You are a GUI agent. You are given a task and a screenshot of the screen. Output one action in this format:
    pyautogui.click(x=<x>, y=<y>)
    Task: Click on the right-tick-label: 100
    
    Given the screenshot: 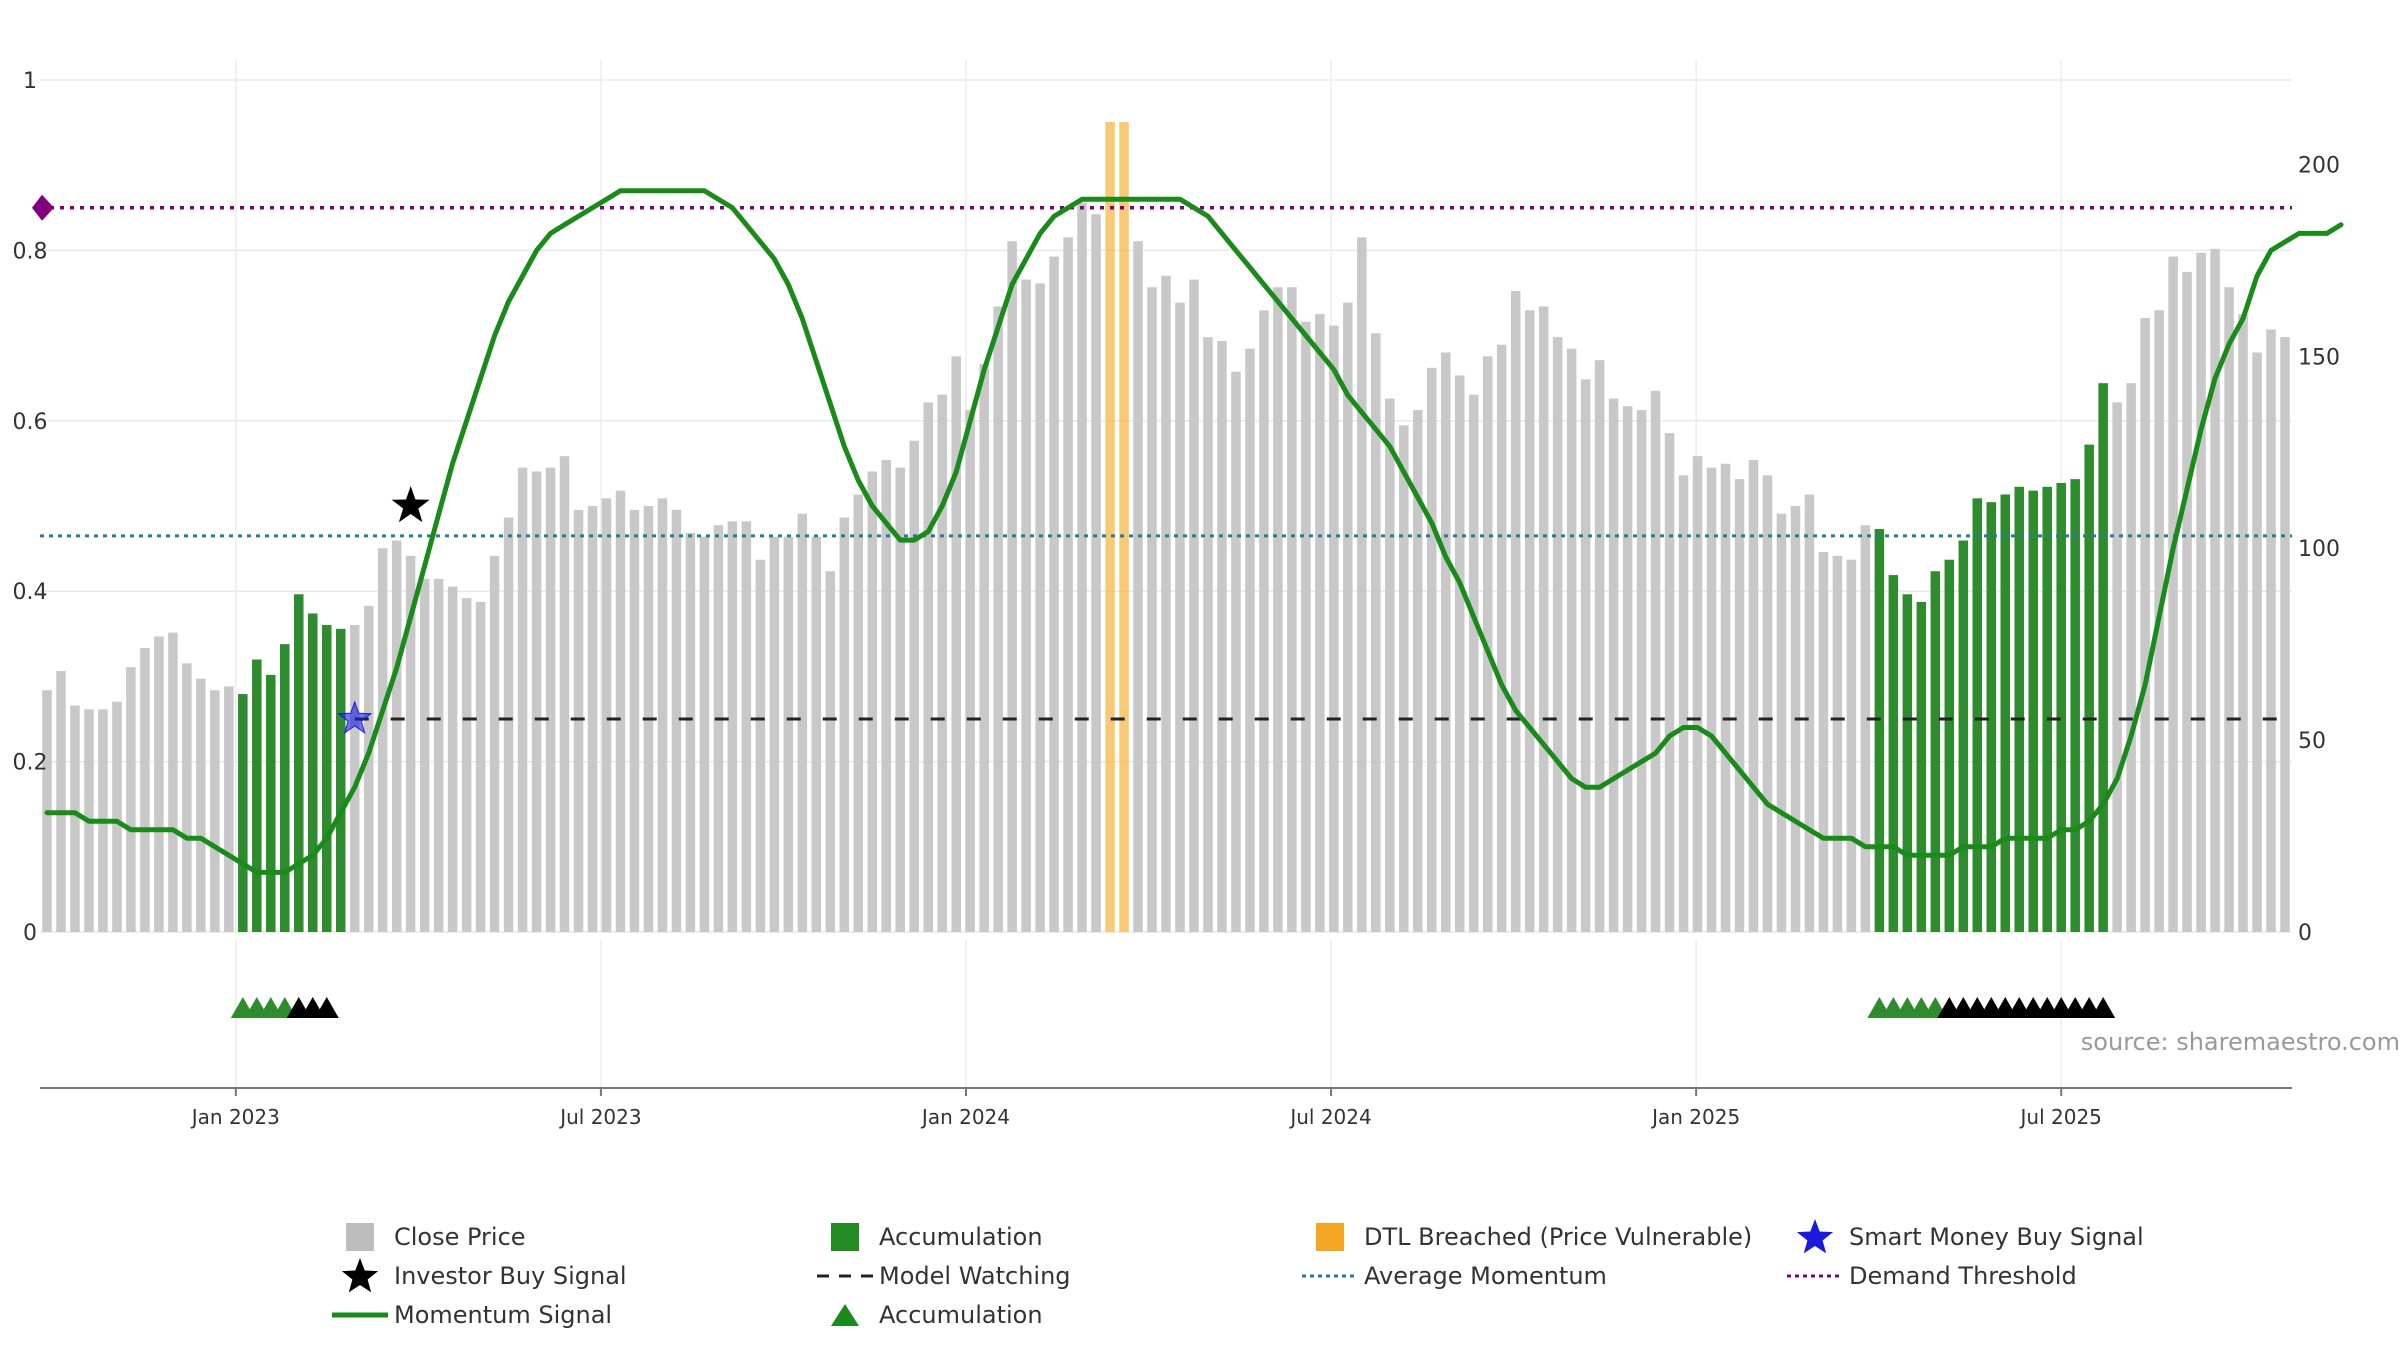 What is the action you would take?
    pyautogui.click(x=2319, y=549)
    